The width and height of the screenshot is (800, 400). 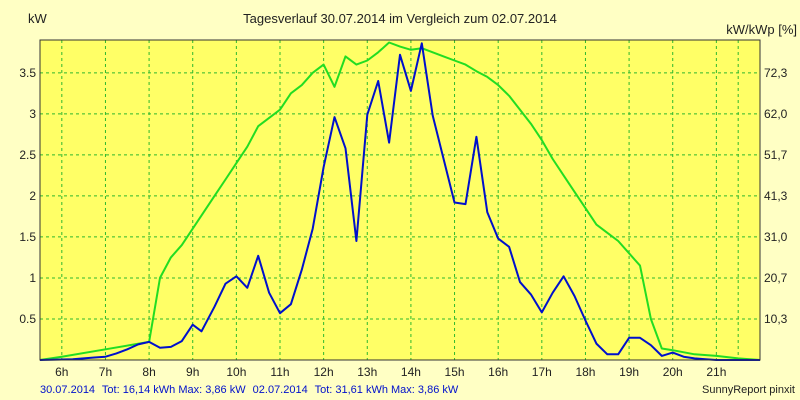 What do you see at coordinates (67, 390) in the screenshot?
I see `legend-series1-date: 30.07.2014` at bounding box center [67, 390].